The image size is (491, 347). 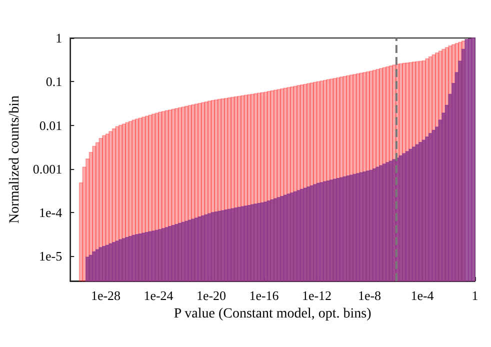 I want to click on y-tick-label: 0.1, so click(x=54, y=82).